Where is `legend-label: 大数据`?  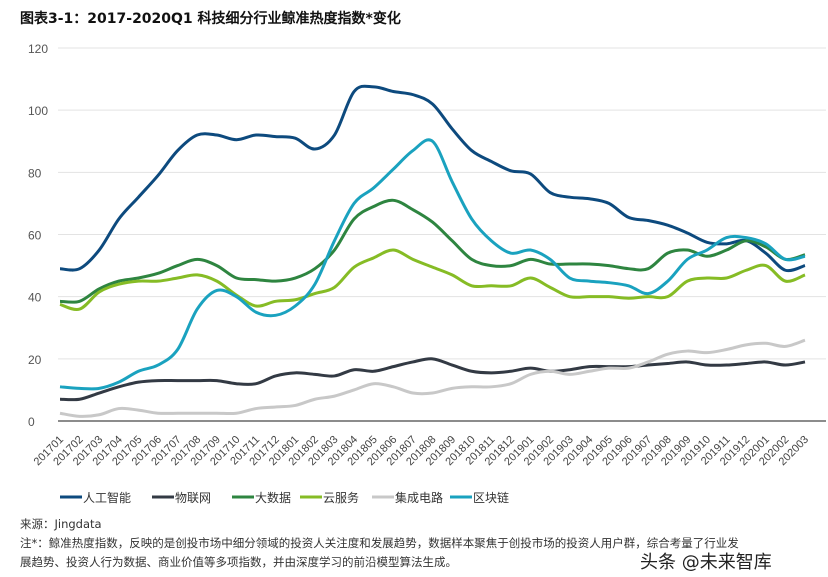 legend-label: 大数据 is located at coordinates (273, 497).